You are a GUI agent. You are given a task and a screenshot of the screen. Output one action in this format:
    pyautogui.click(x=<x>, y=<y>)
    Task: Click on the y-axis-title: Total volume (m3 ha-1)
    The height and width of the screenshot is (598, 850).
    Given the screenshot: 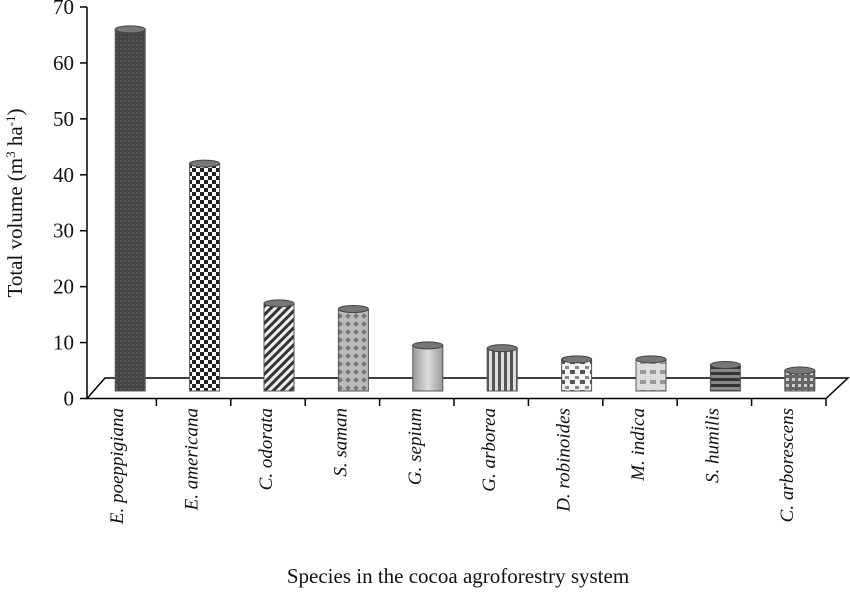 What is the action you would take?
    pyautogui.click(x=15, y=202)
    